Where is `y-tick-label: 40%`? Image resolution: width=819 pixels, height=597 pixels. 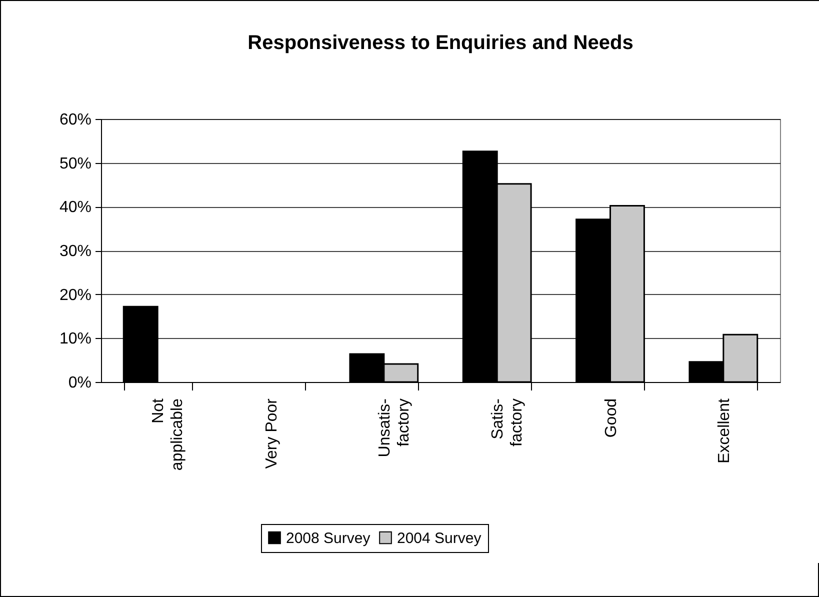
y-tick-label: 40% is located at coordinates (75, 207).